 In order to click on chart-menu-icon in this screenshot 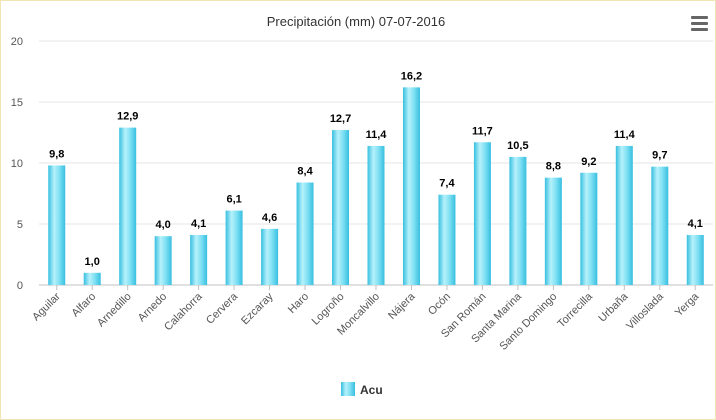, I will do `click(701, 24)`.